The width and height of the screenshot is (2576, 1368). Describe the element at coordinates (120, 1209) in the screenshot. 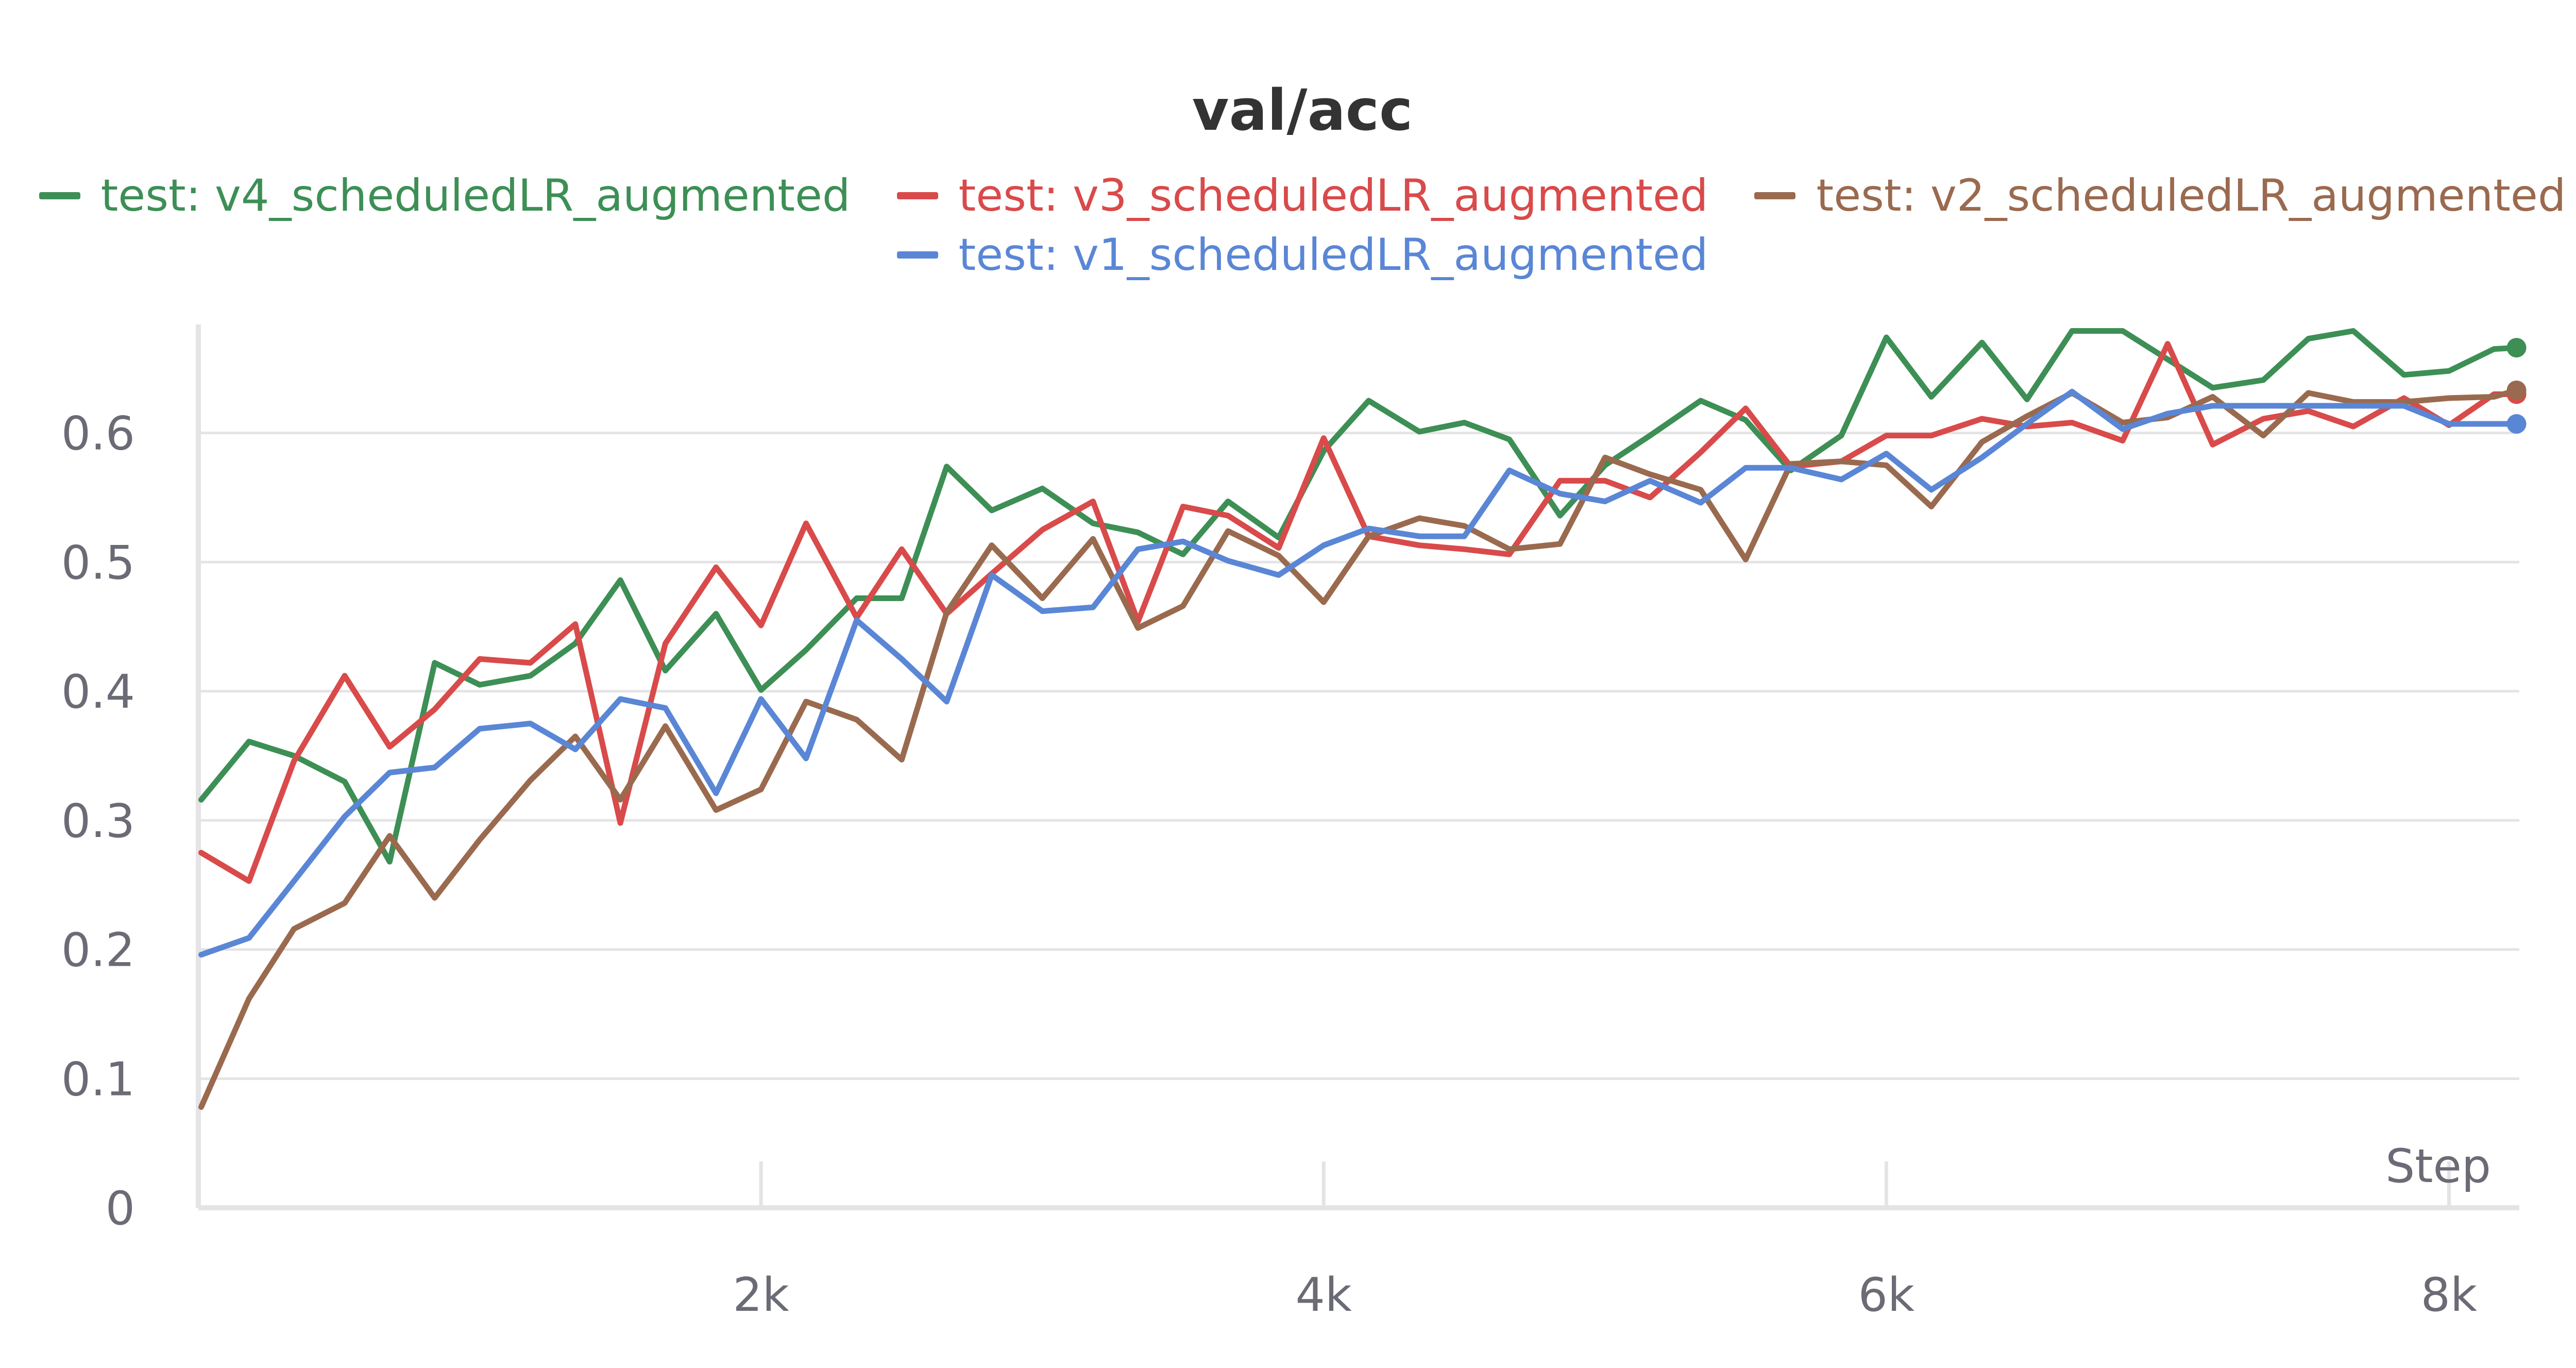

I see `y-tick-label: 0` at that location.